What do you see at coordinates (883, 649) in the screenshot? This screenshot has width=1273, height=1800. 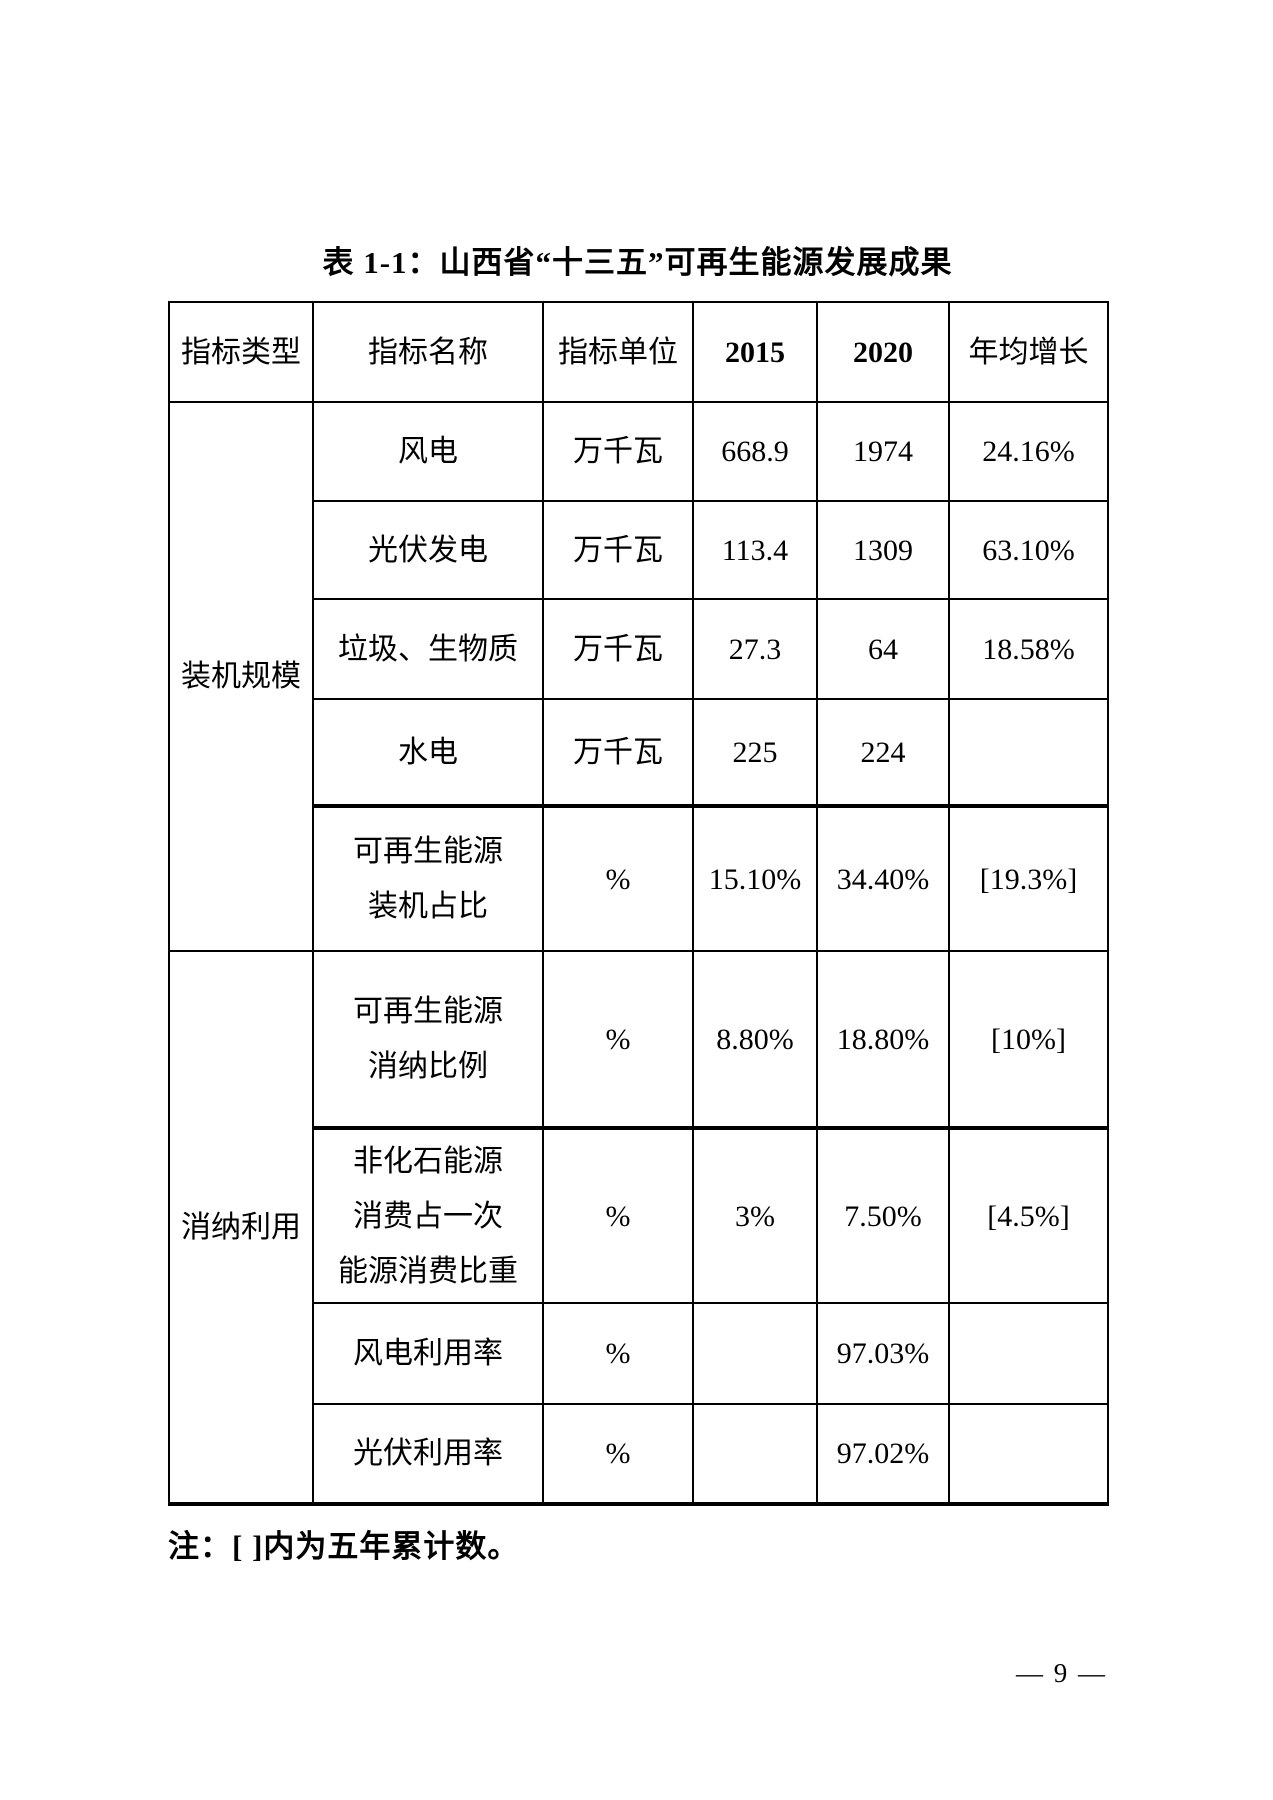 I see `value-2020-cell: 64` at bounding box center [883, 649].